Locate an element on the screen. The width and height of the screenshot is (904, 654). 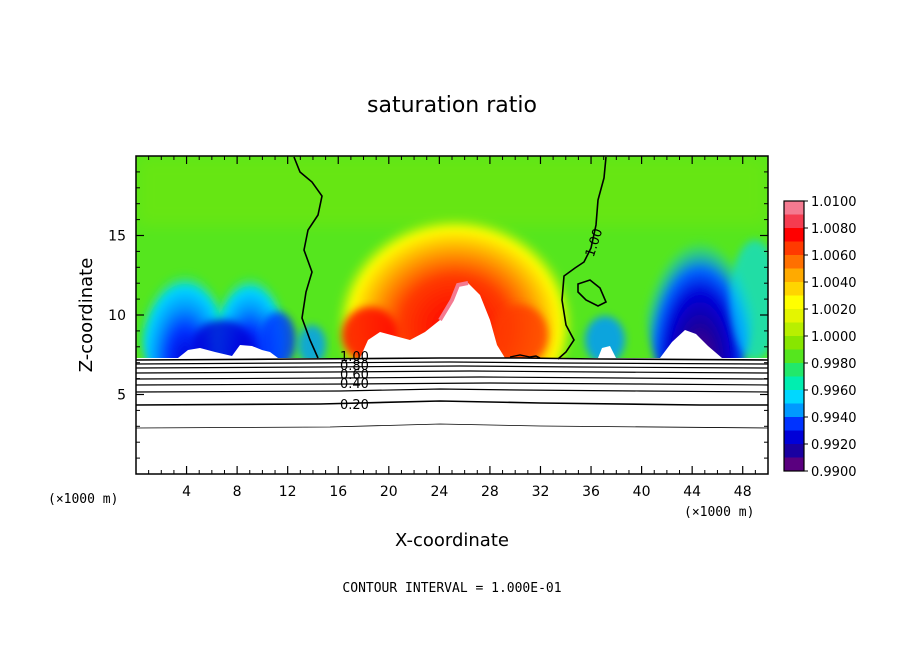
x-tick-label: 40 is located at coordinates (642, 492).